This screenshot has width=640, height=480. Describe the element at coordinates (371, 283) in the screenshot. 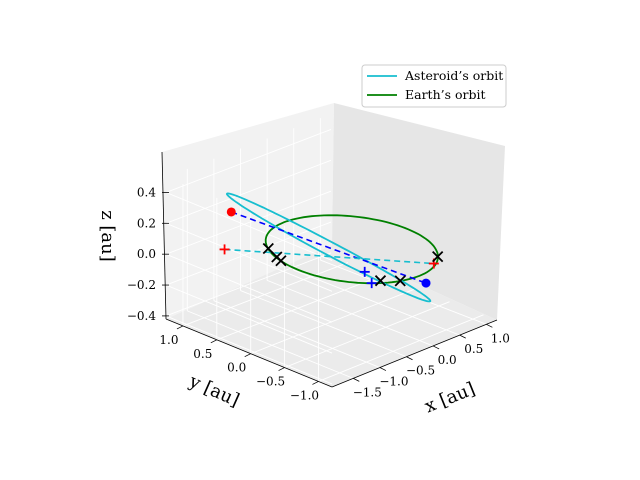

I see `earth-1-marker` at that location.